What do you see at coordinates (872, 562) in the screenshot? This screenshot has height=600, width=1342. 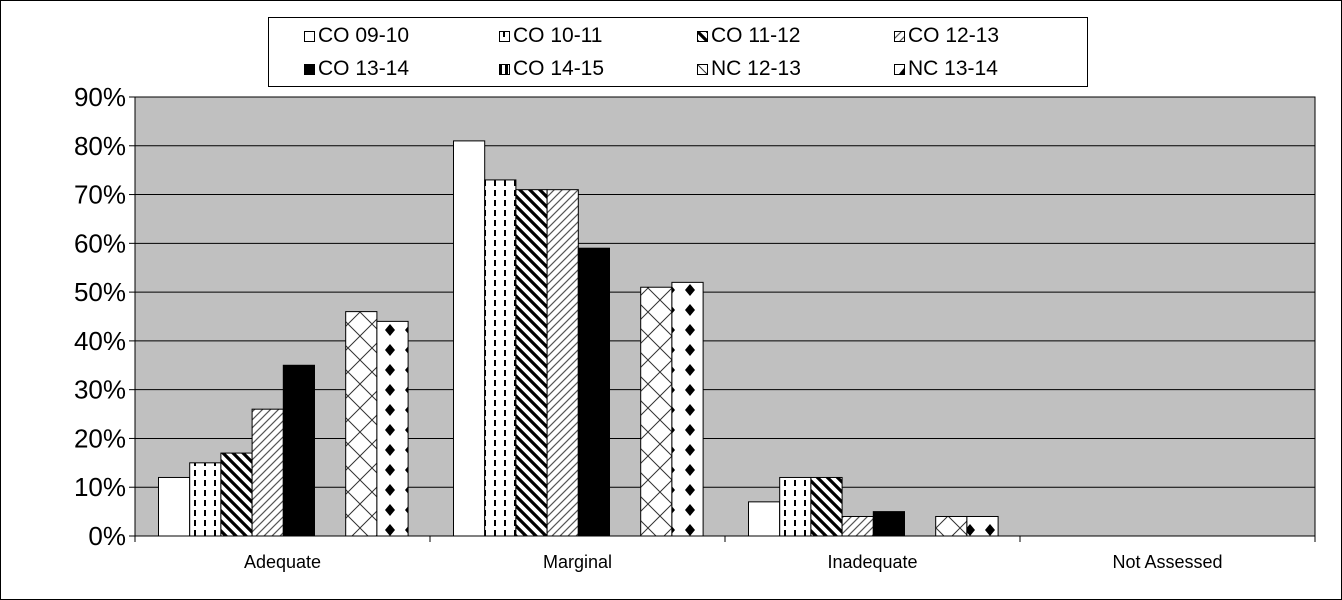 I see `x-tick-label: Inadequate` at bounding box center [872, 562].